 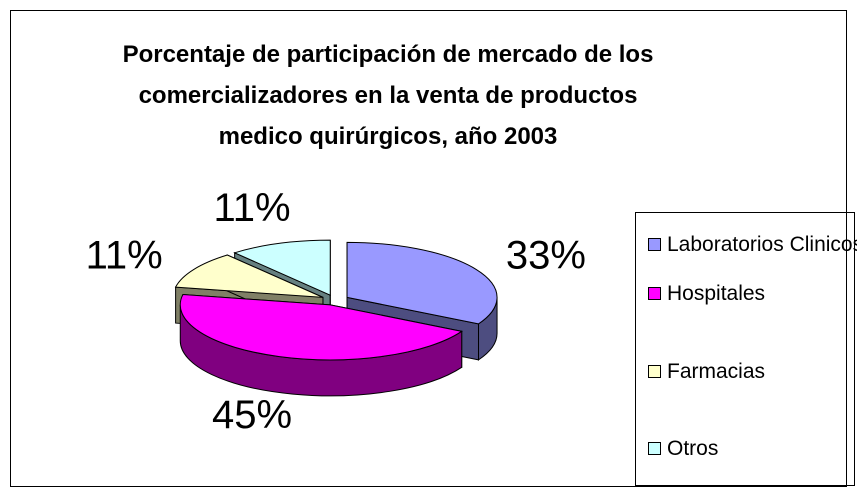 I want to click on data-label: 45%, so click(x=252, y=415).